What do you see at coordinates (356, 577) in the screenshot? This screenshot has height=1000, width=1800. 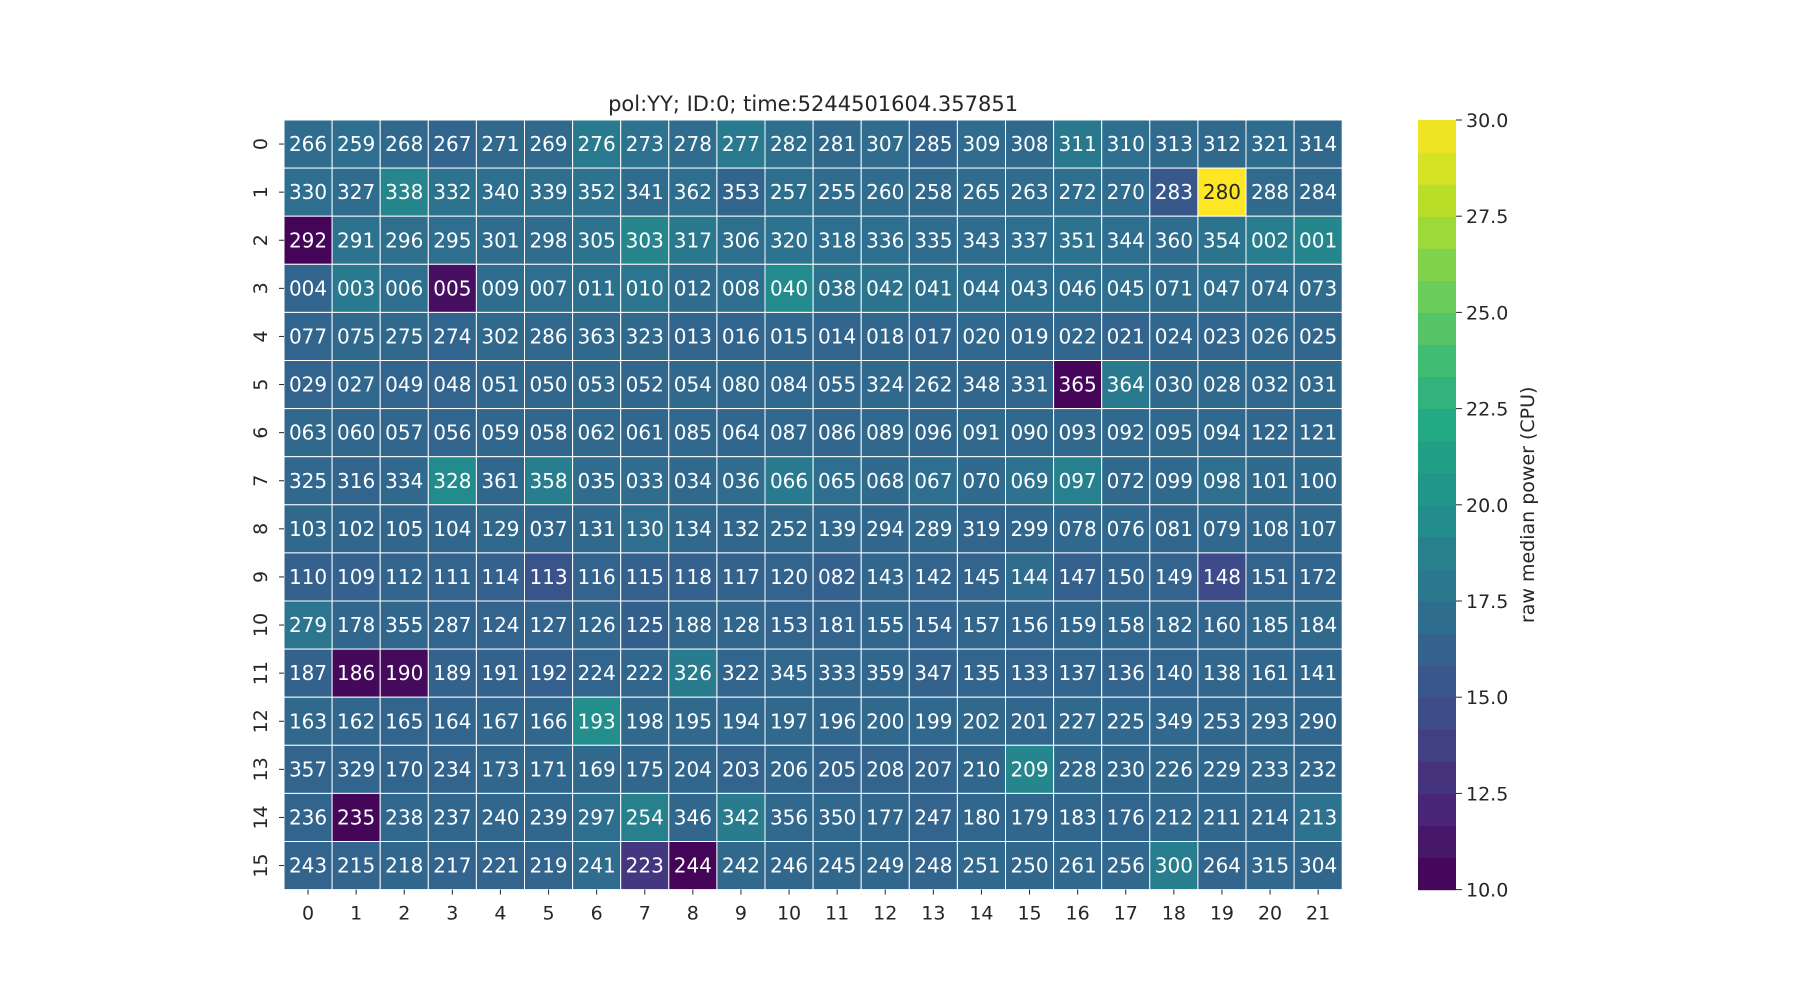 I see `cell-label: 109` at bounding box center [356, 577].